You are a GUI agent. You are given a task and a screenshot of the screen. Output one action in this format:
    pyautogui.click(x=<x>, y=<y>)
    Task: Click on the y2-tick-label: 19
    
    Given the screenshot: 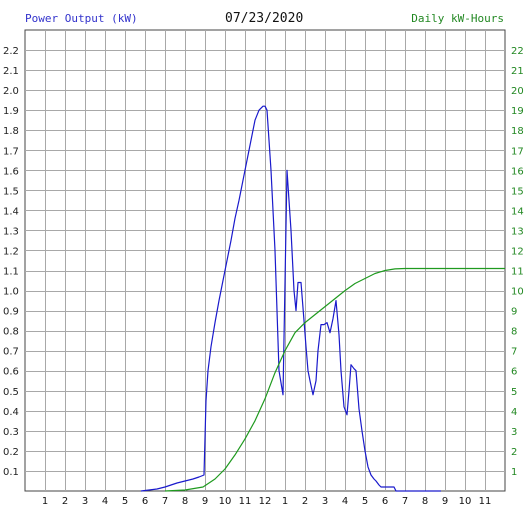 What is the action you would take?
    pyautogui.click(x=517, y=111)
    